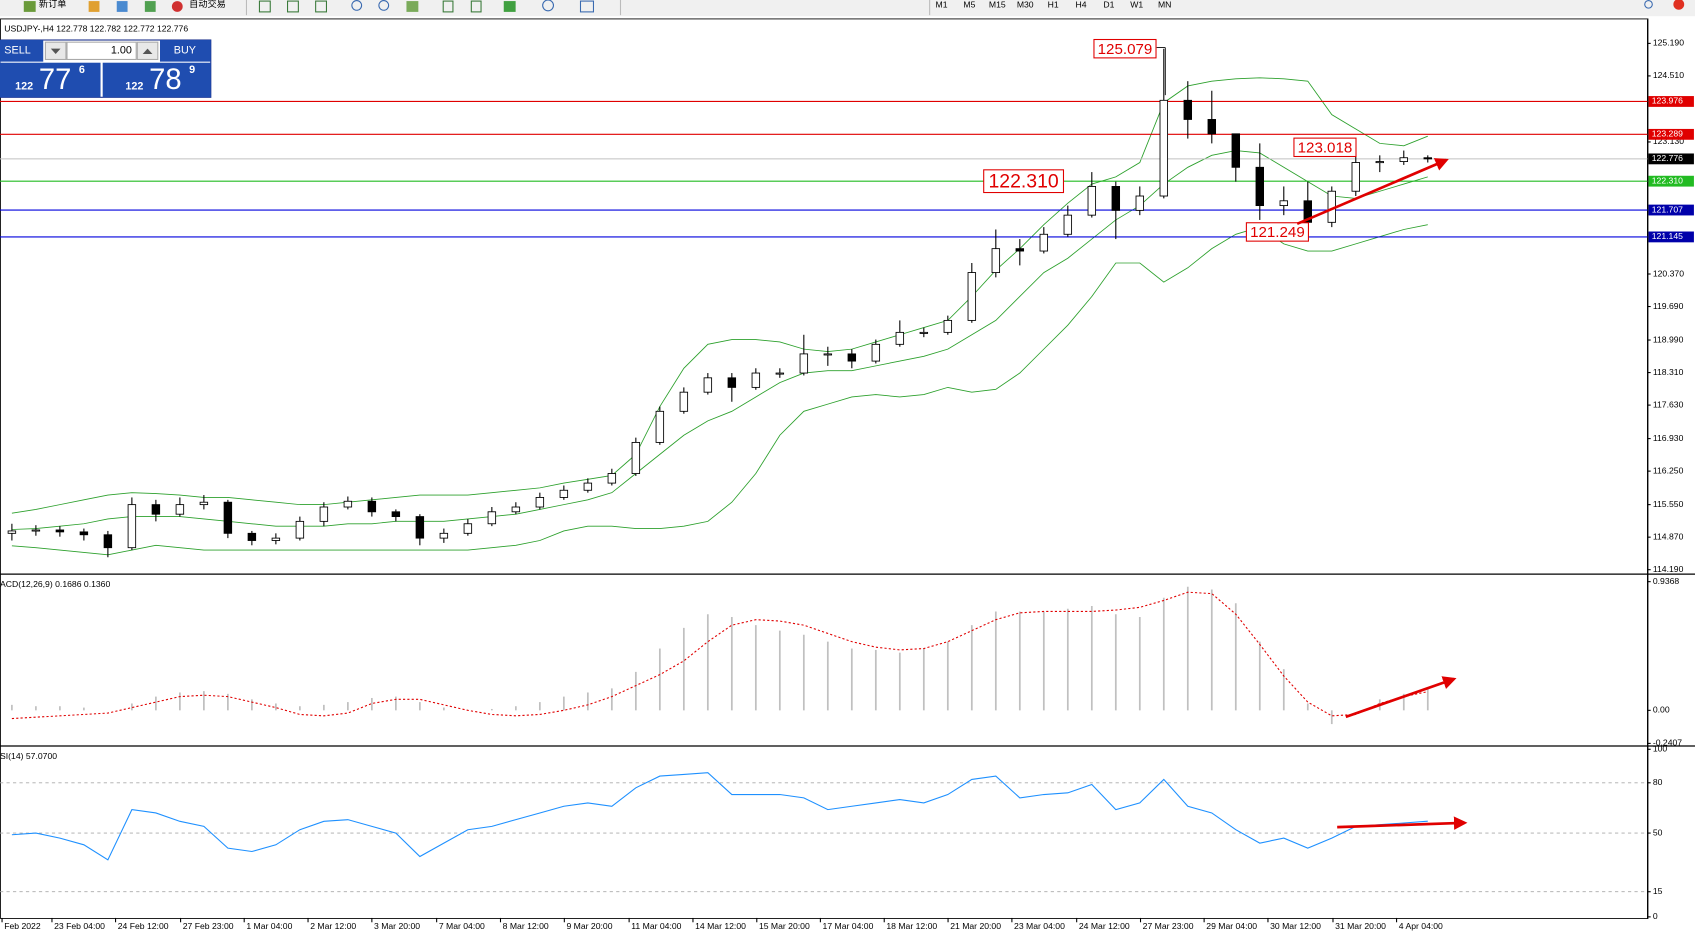 Image resolution: width=1695 pixels, height=932 pixels. Describe the element at coordinates (53, 4) in the screenshot. I see `new-order-button: 新订单` at that location.